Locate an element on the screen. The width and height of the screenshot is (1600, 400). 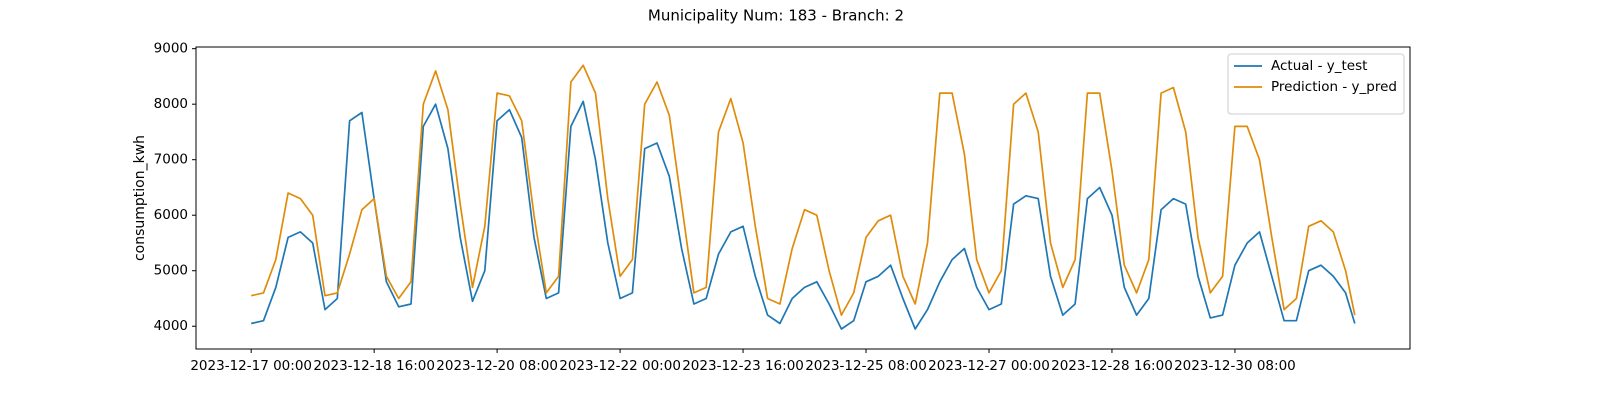
y-tick-label: 4000 is located at coordinates (171, 326).